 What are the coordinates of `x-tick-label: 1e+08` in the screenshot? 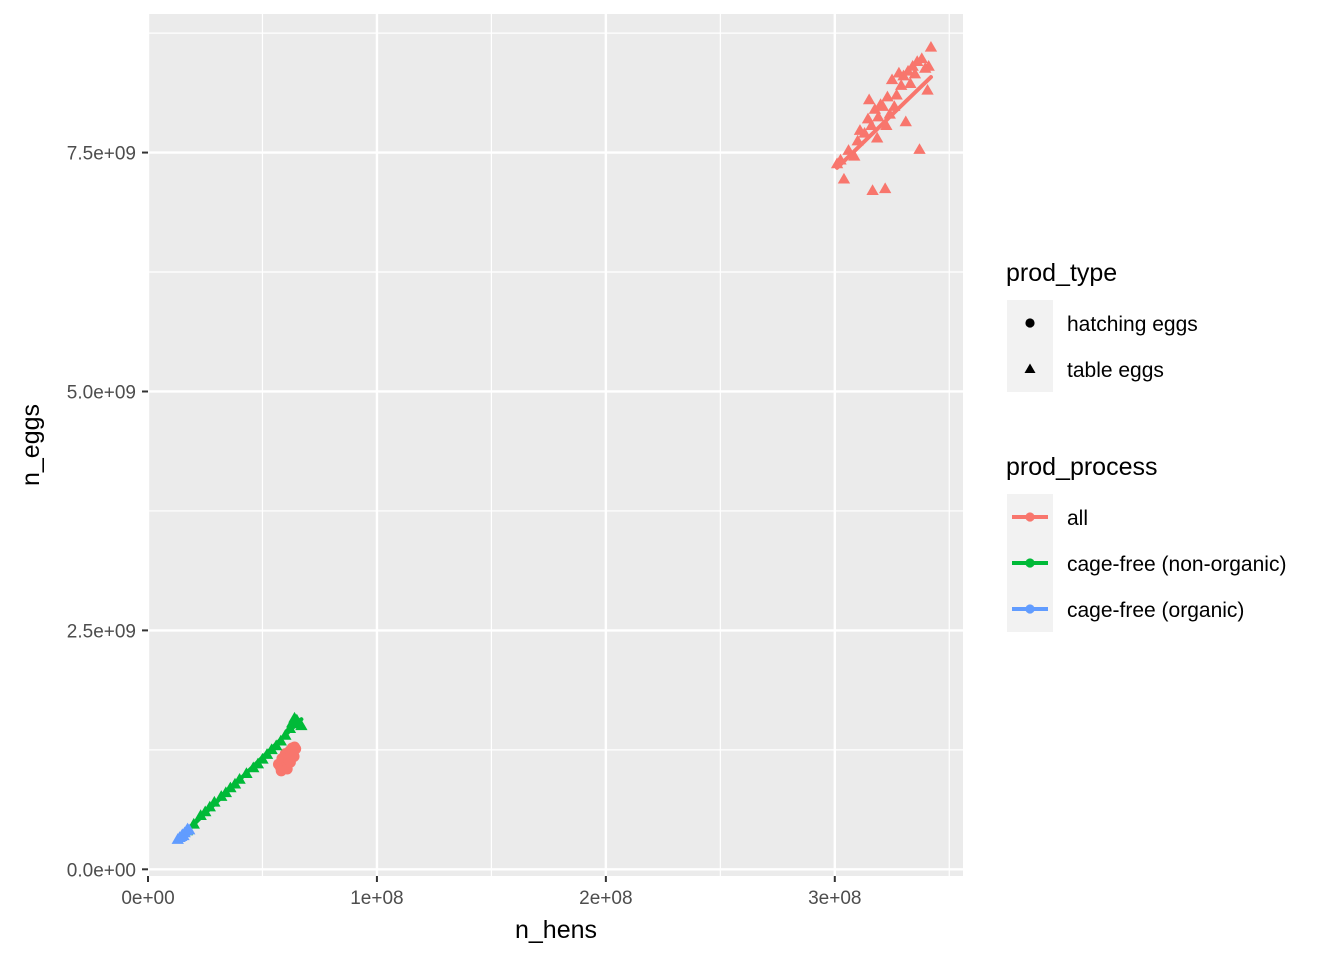 It's located at (376, 898).